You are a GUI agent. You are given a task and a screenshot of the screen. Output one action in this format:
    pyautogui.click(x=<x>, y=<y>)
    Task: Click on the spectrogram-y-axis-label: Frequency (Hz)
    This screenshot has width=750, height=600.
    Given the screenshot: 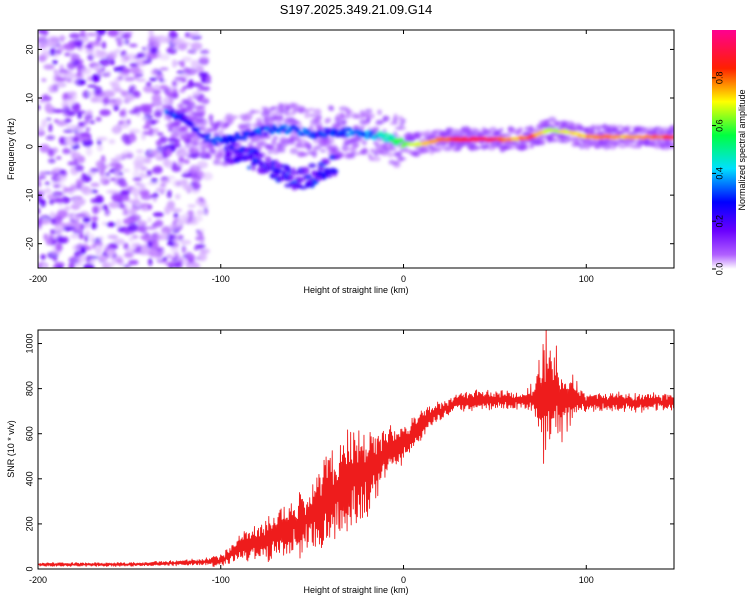 What is the action you would take?
    pyautogui.click(x=11, y=149)
    